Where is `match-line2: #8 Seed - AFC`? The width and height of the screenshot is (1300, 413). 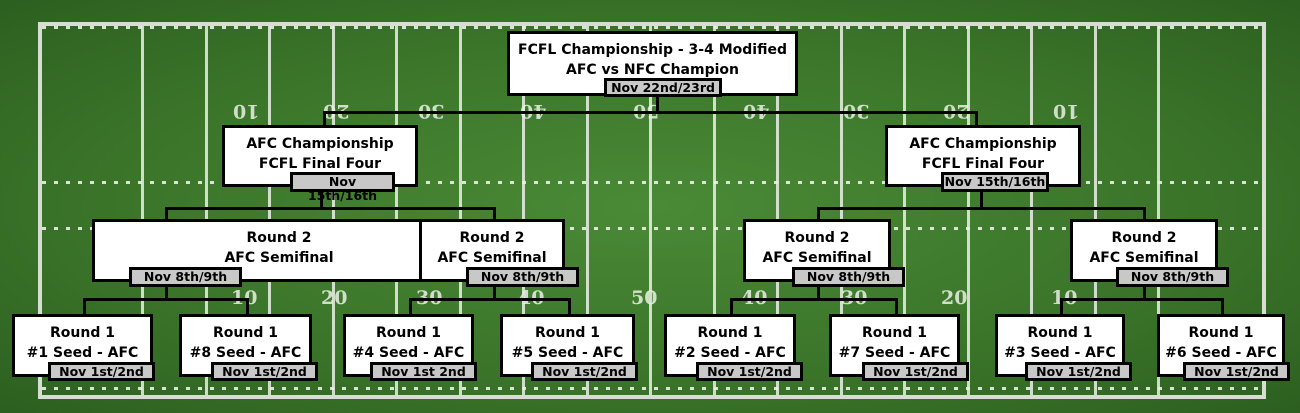 match-line2: #8 Seed - AFC is located at coordinates (245, 353).